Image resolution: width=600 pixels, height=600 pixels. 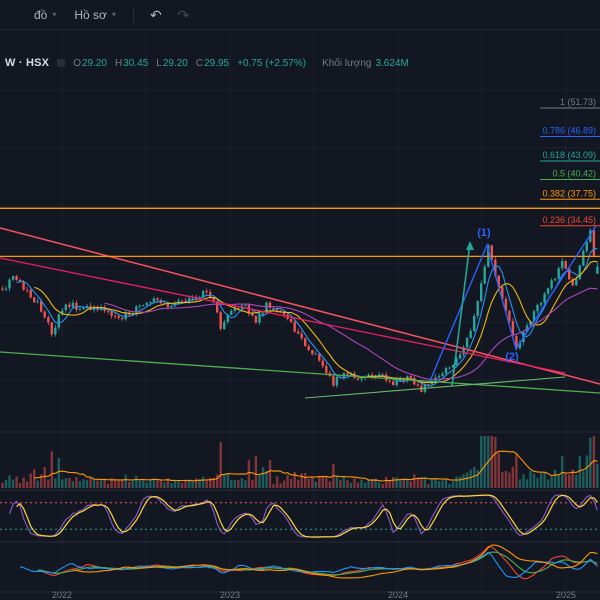 I want to click on open-value: 29.20, so click(x=94, y=63).